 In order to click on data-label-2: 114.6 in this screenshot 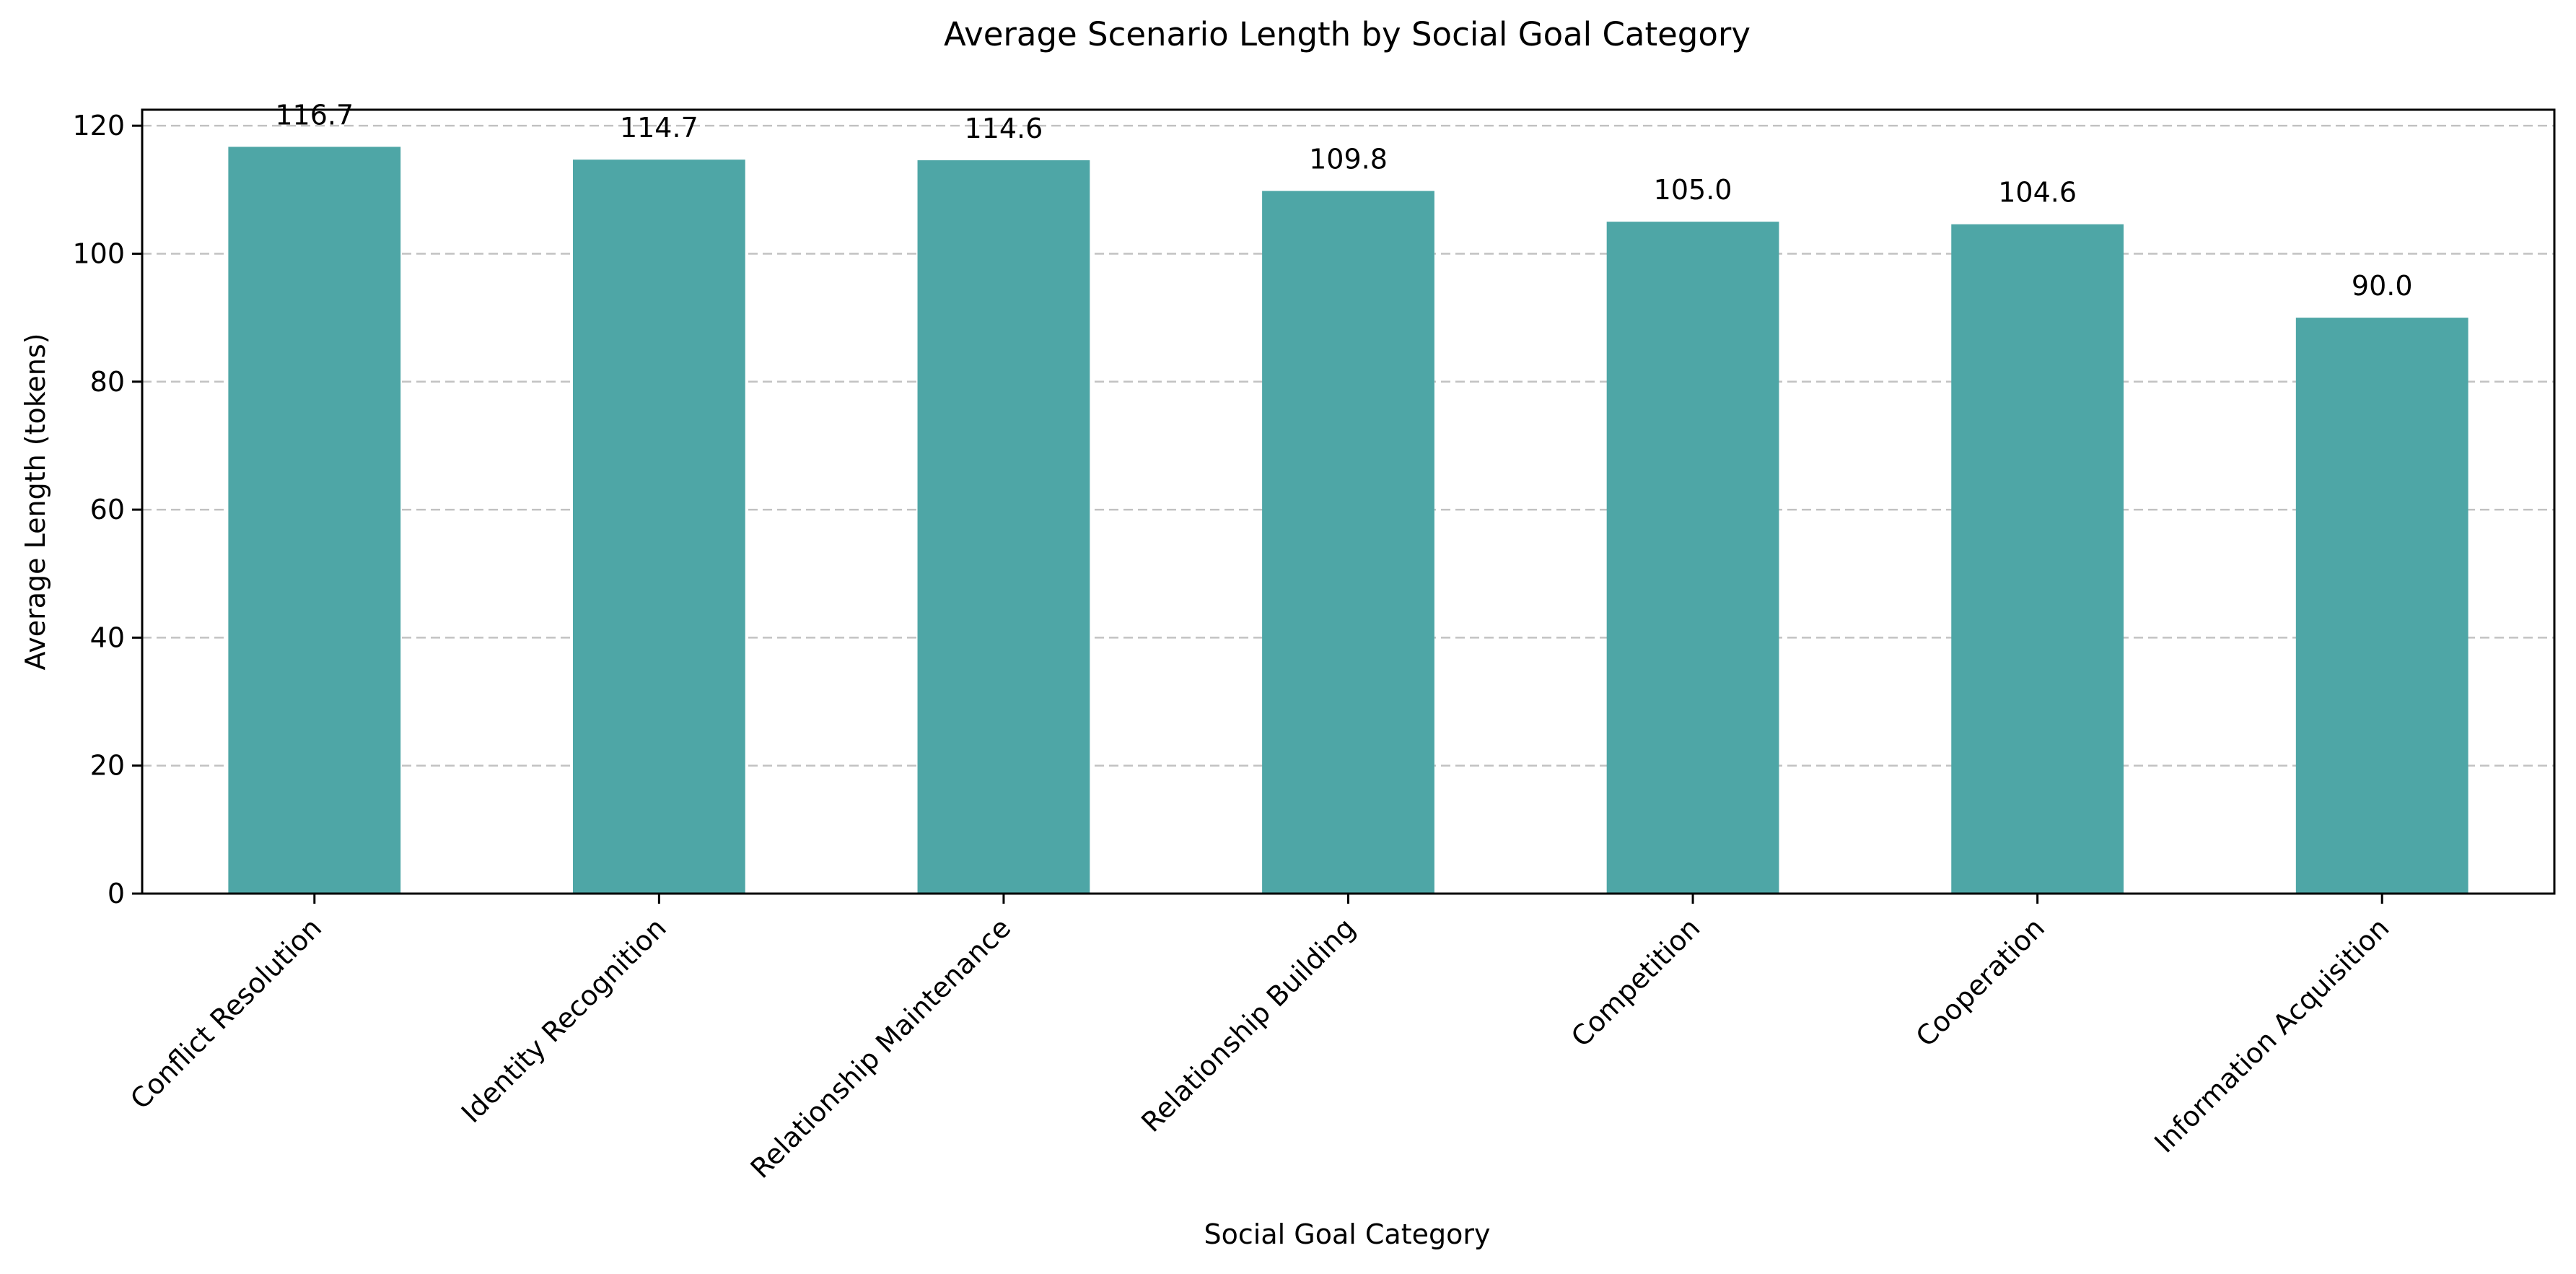, I will do `click(1004, 128)`.